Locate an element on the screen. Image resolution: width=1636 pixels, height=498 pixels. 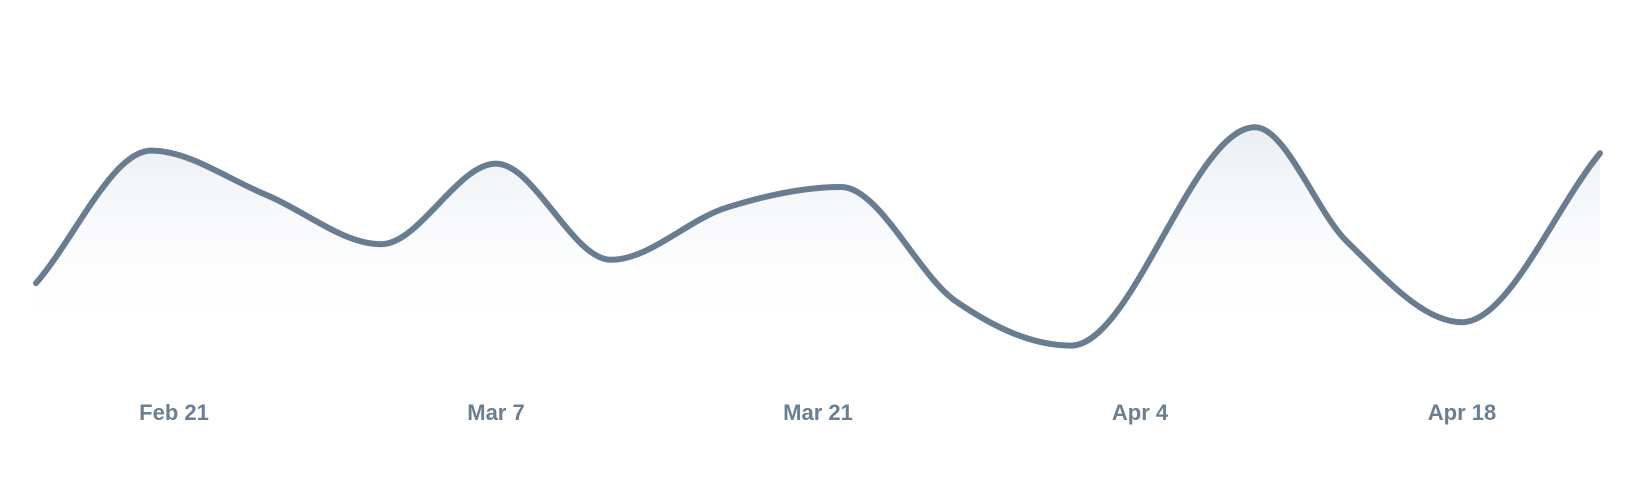
x-tick-label: Apr 18 is located at coordinates (1462, 412).